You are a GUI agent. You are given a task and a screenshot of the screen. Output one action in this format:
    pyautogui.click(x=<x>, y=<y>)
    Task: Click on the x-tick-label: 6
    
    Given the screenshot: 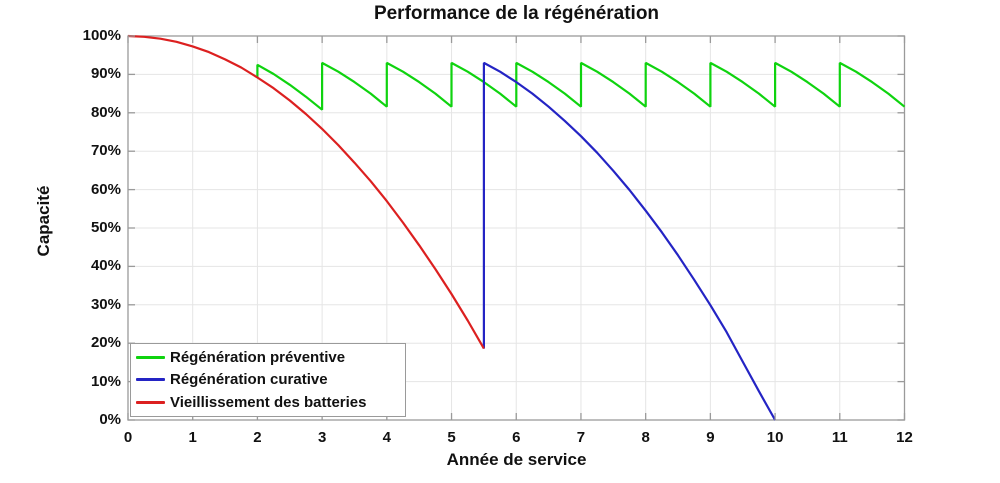 What is the action you would take?
    pyautogui.click(x=516, y=437)
    